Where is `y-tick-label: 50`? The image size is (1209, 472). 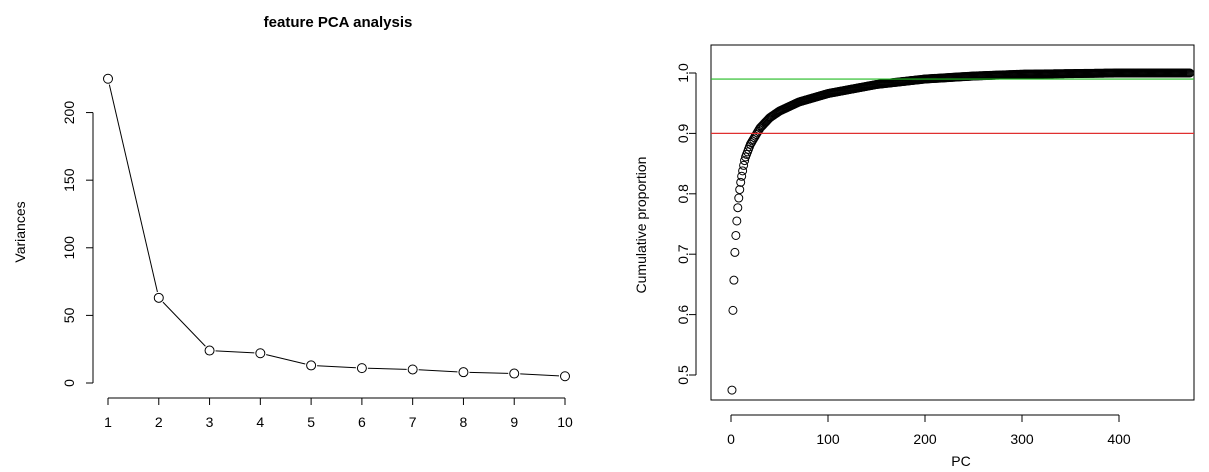
y-tick-label: 50 is located at coordinates (69, 315).